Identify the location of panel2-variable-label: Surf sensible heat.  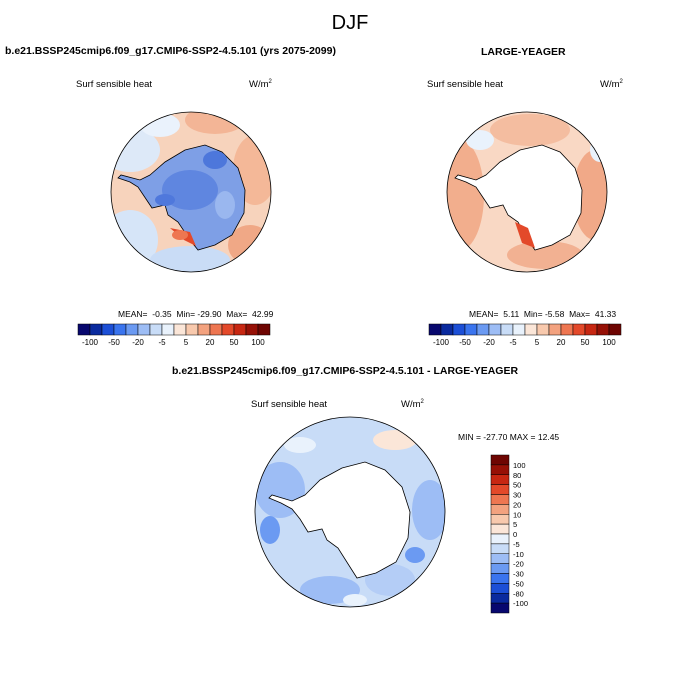
(465, 84).